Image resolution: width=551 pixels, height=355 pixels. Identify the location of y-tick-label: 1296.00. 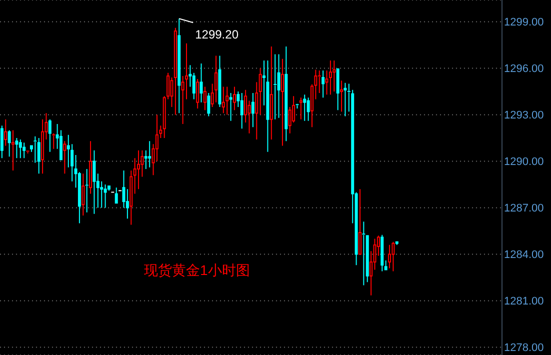
(524, 69).